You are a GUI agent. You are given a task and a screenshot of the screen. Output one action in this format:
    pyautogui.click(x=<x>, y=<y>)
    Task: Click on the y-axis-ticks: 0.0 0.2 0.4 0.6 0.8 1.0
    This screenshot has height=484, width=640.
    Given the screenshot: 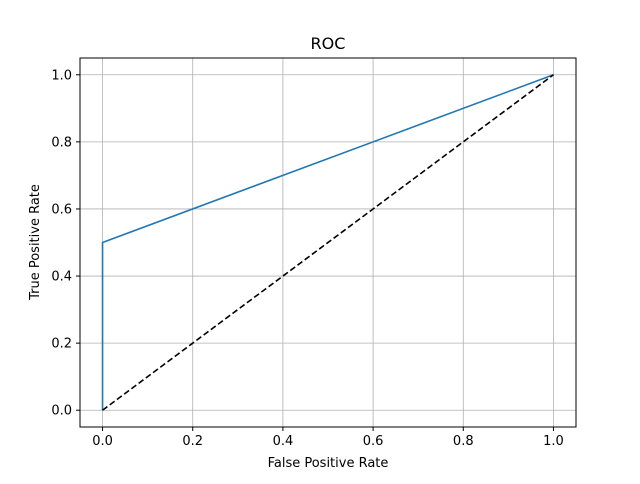 What is the action you would take?
    pyautogui.click(x=65, y=243)
    